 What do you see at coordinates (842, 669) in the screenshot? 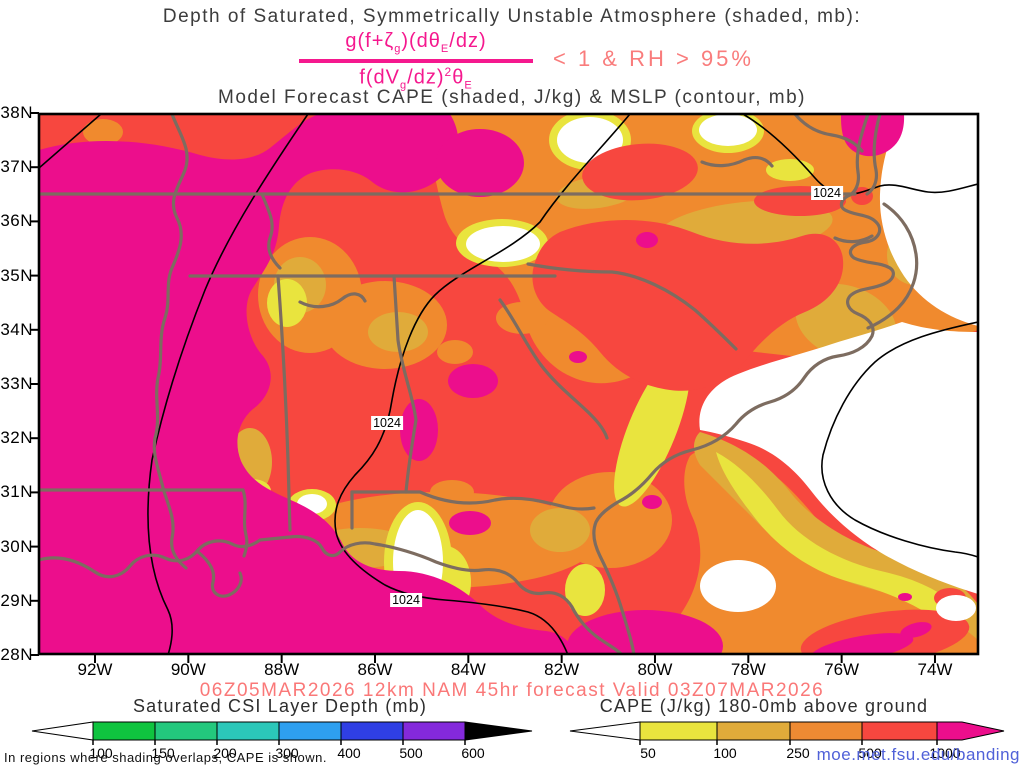
I see `lon-label: 76W` at bounding box center [842, 669].